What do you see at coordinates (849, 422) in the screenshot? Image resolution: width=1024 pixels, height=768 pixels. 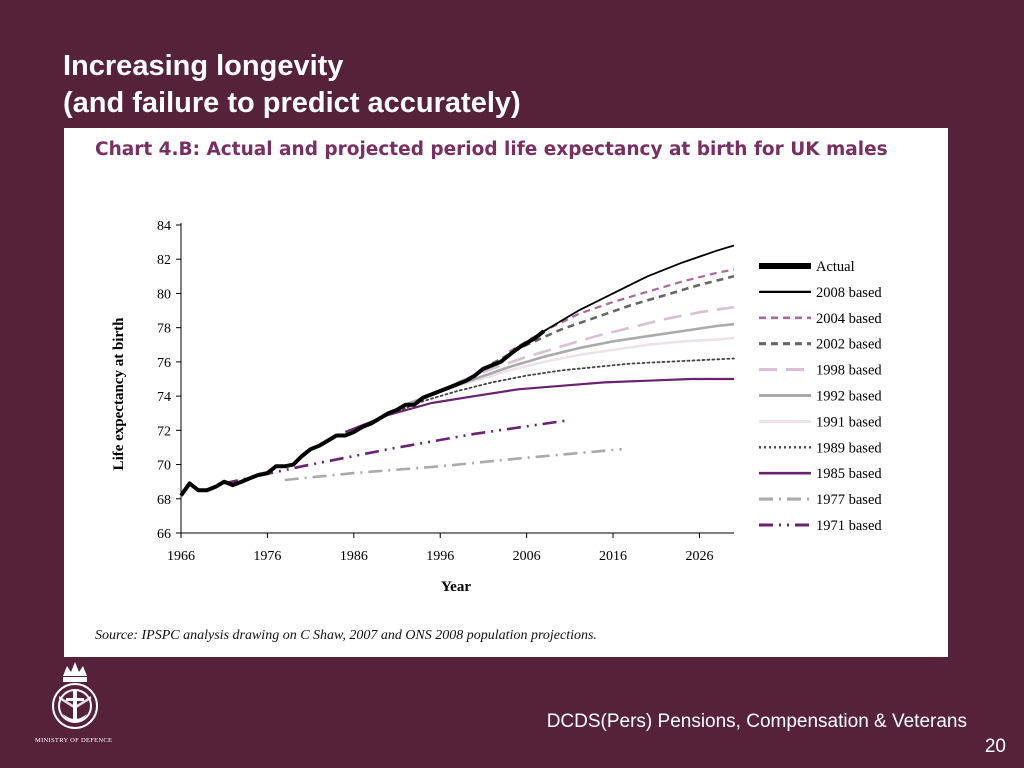 I see `legend-label-1991-based: 1991 based` at bounding box center [849, 422].